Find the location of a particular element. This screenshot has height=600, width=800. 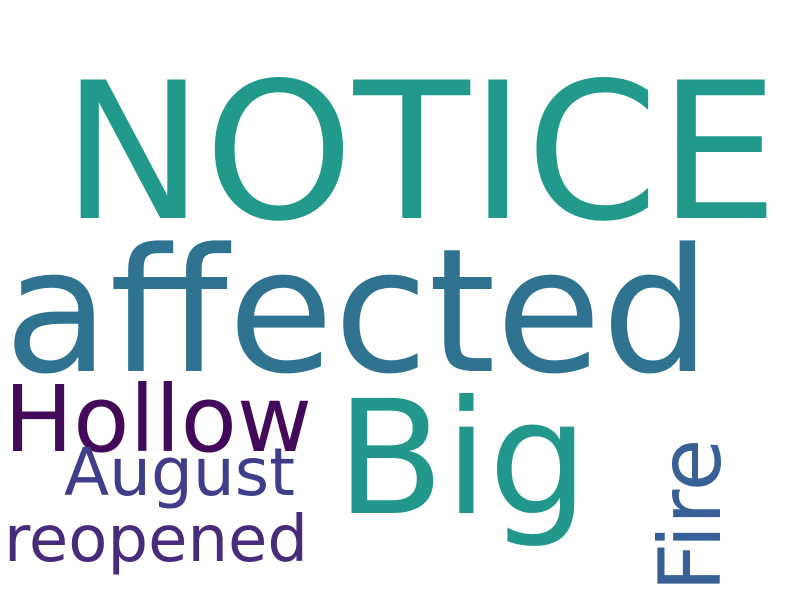

word-hollow: Hollow is located at coordinates (158, 419).